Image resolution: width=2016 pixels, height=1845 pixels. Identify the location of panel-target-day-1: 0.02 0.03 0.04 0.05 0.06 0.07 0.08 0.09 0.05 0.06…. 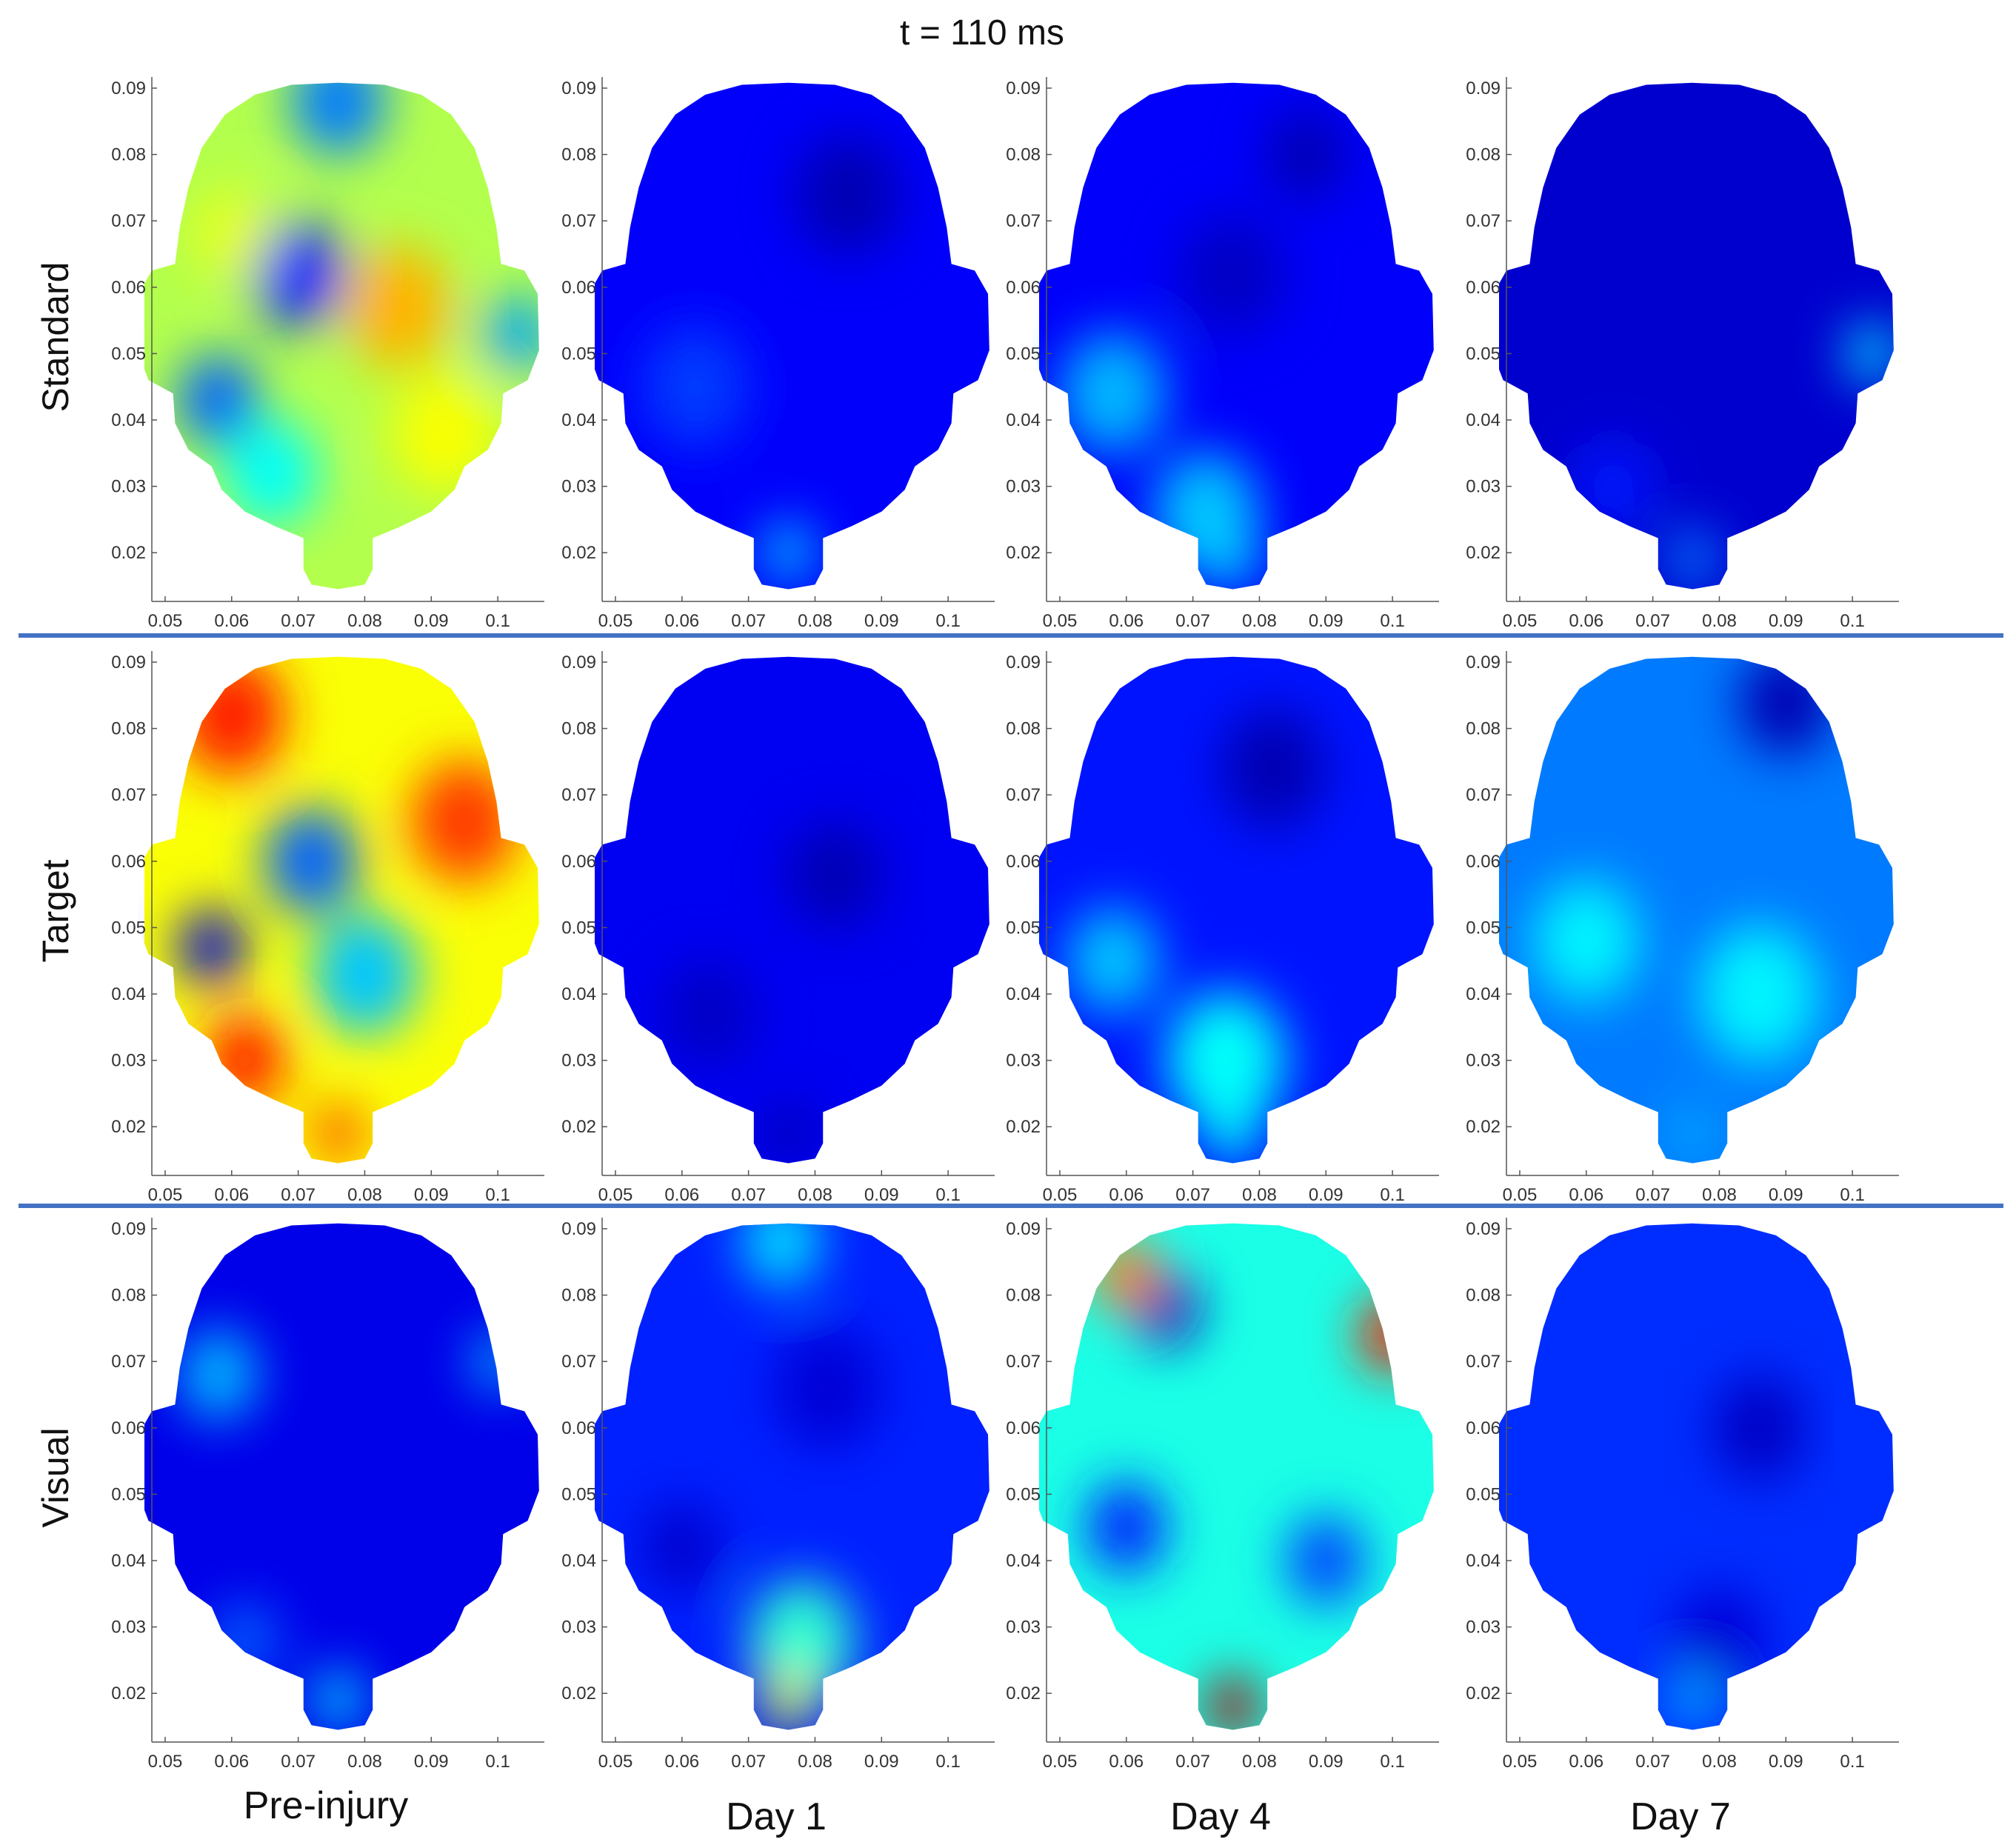
(778, 928).